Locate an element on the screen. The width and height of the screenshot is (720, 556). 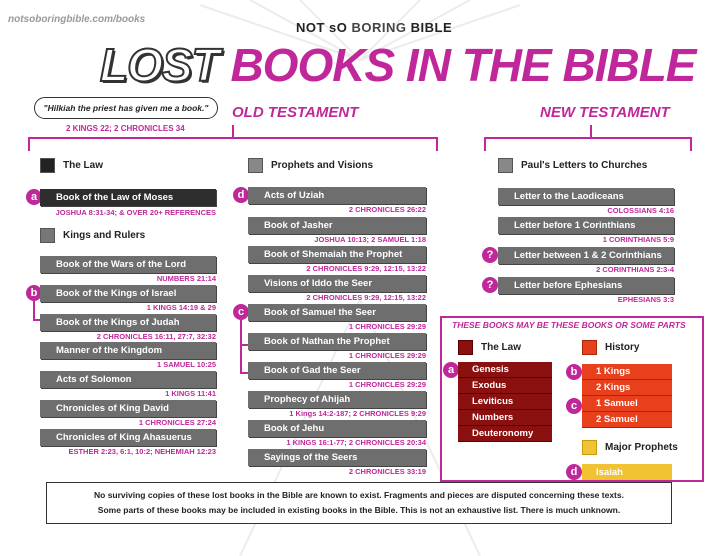
may-law-label: The Law is located at coordinates (501, 347).